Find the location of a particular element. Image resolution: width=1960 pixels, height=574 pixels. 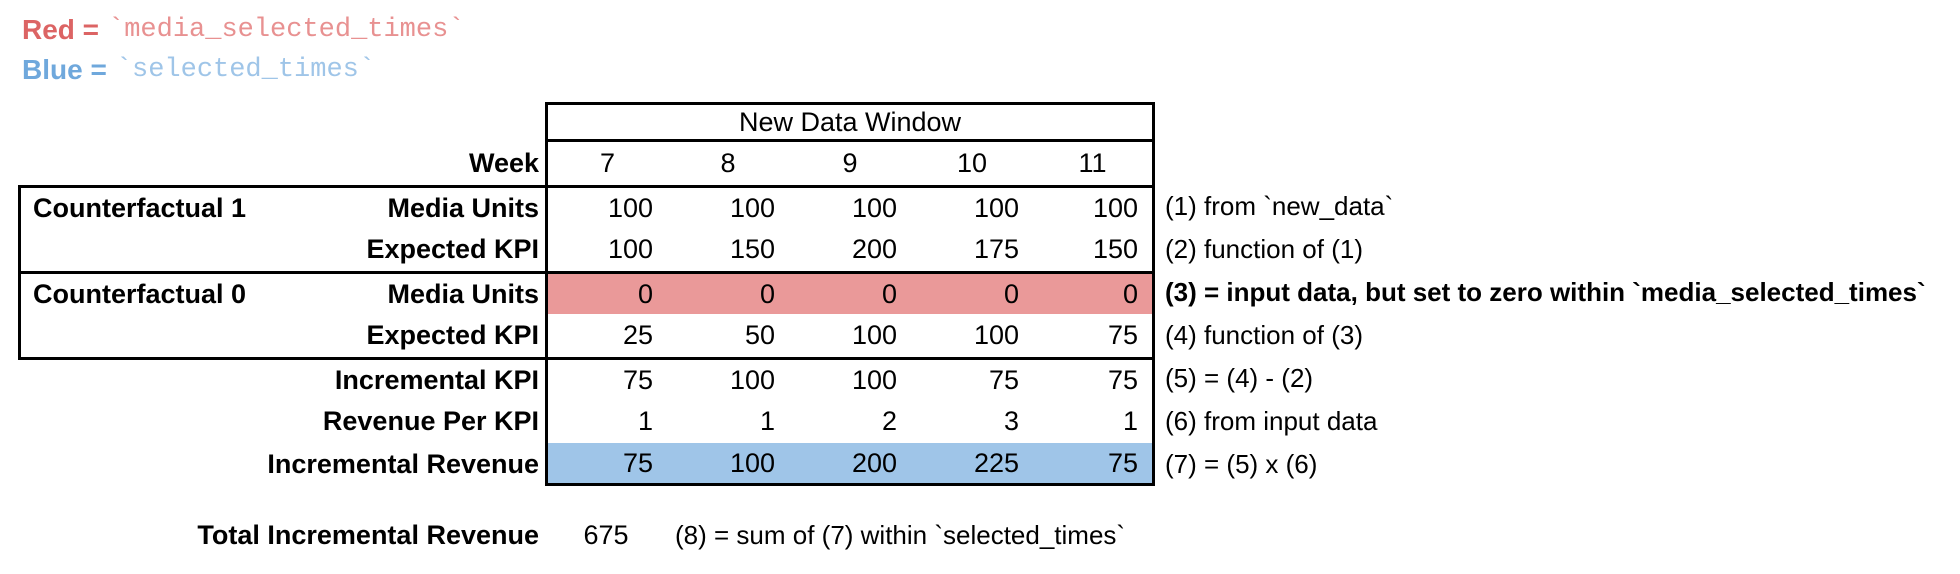

row-label: Incremental Revenue is located at coordinates (403, 464).